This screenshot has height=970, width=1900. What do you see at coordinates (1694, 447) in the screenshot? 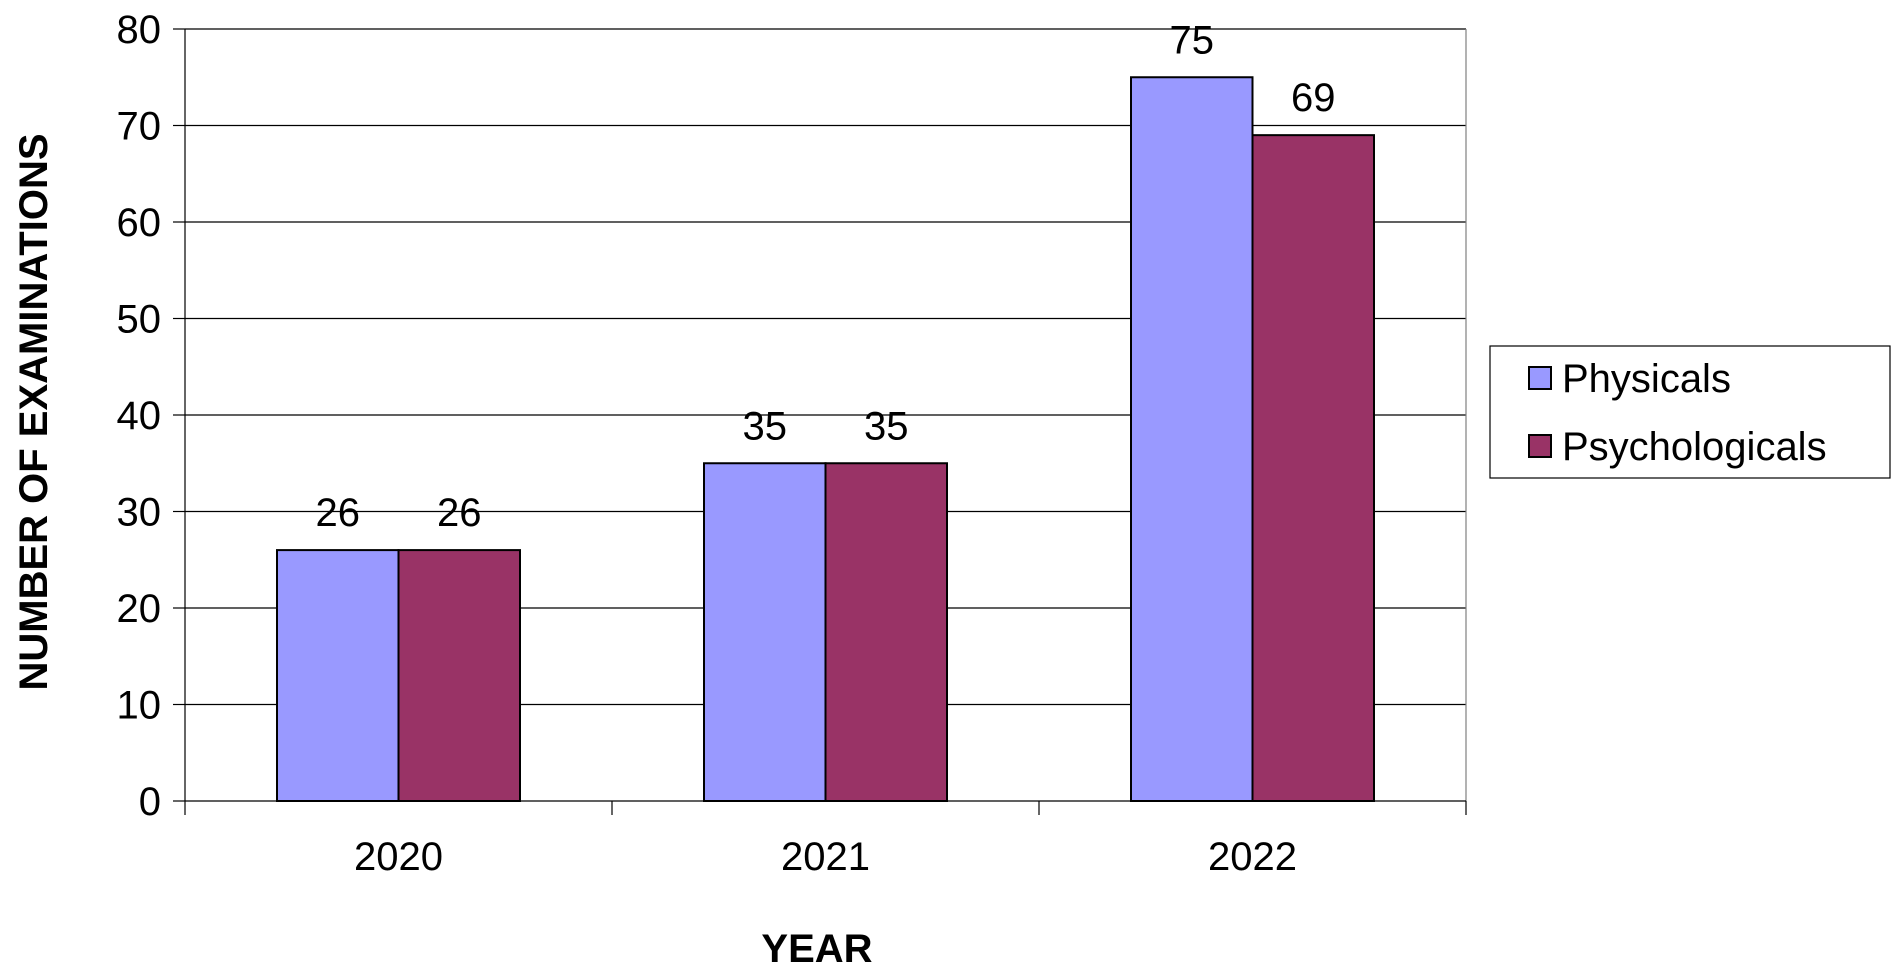
I see `legend-label-psychologicals: Psychologicals` at bounding box center [1694, 447].